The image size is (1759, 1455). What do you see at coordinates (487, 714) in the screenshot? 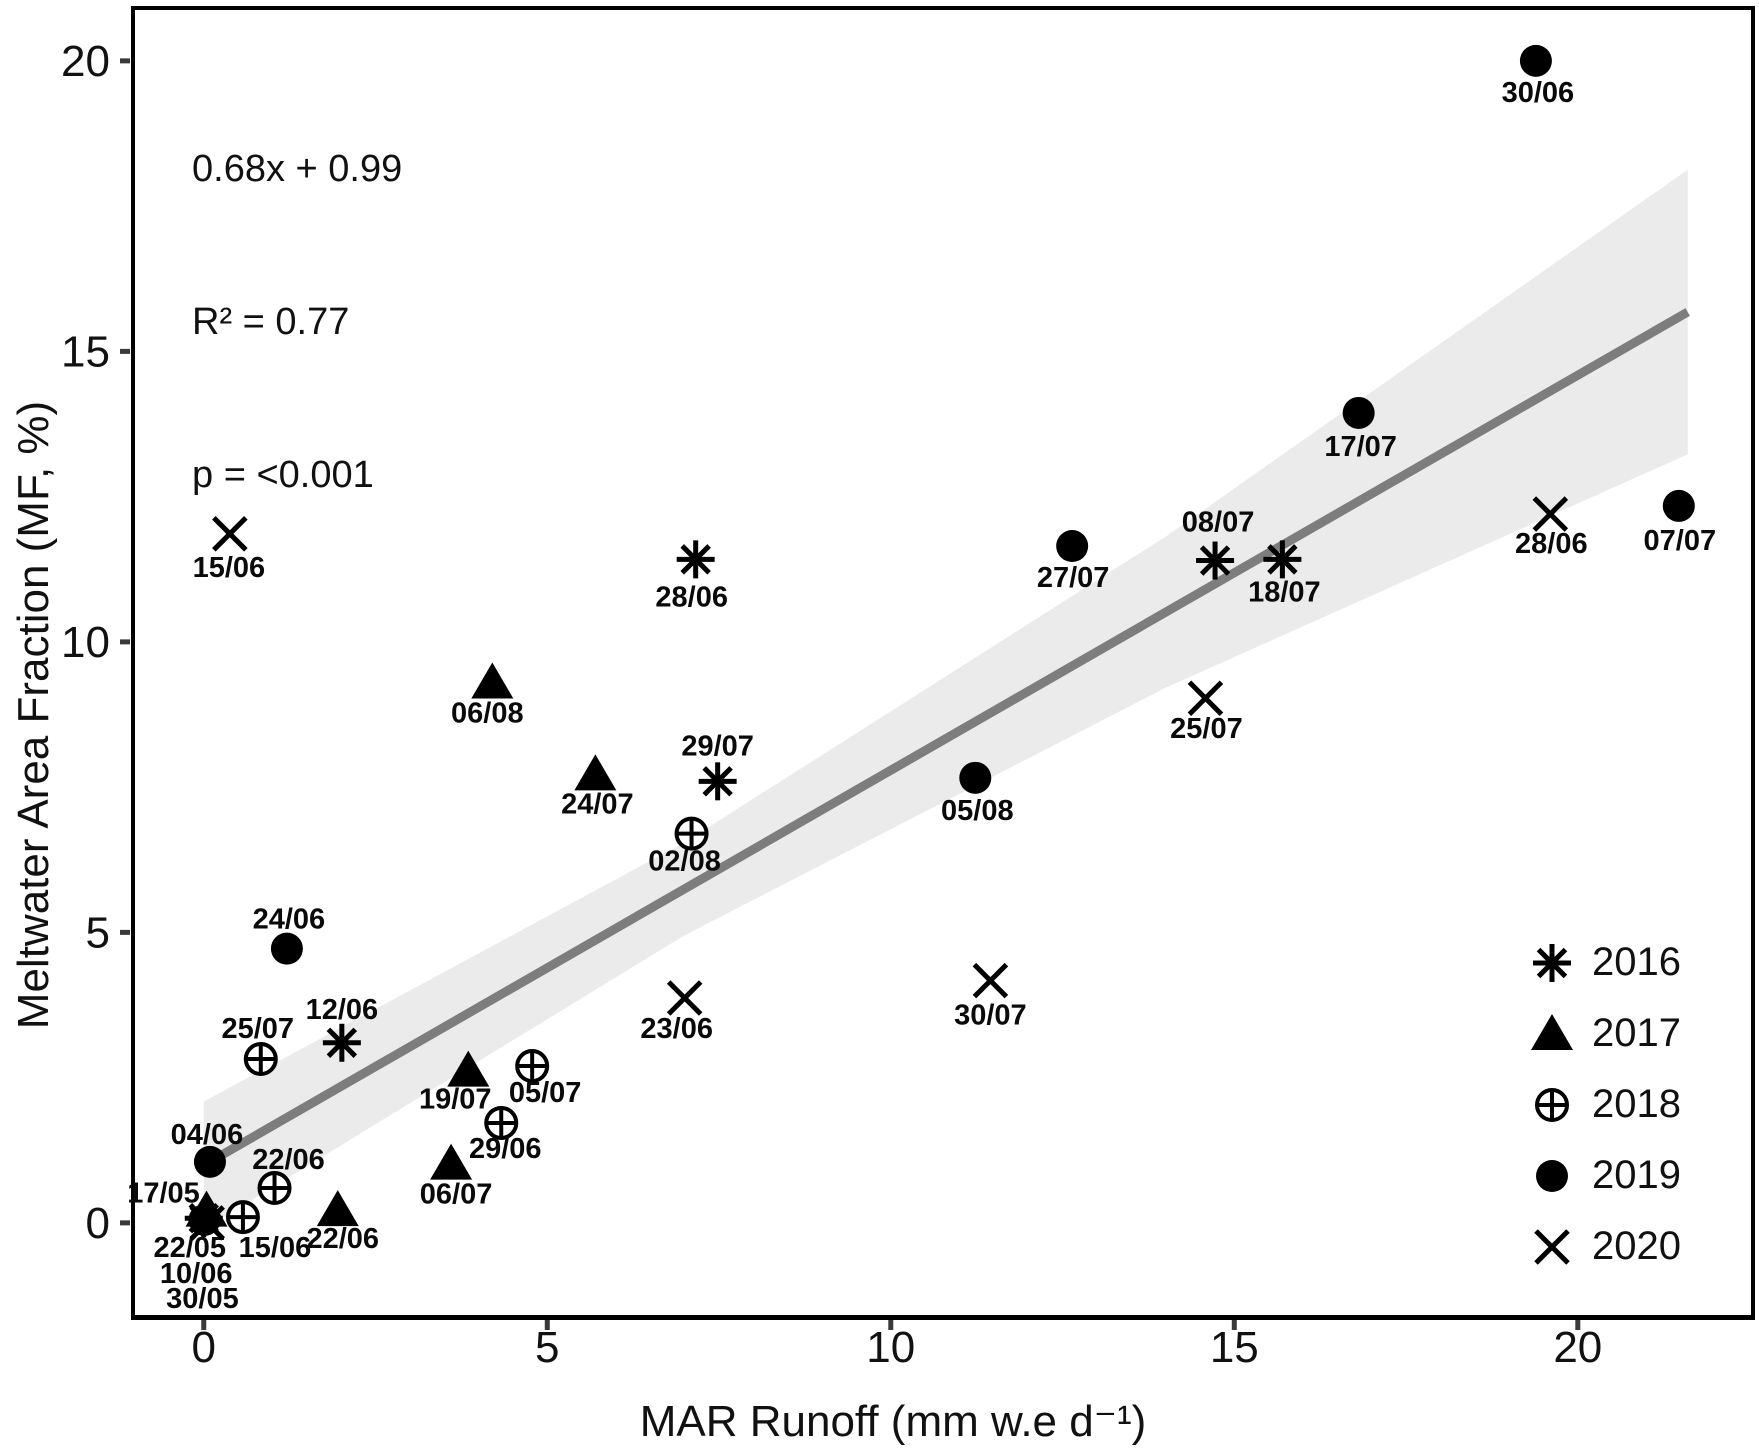
I see `point-label: 06/08` at bounding box center [487, 714].